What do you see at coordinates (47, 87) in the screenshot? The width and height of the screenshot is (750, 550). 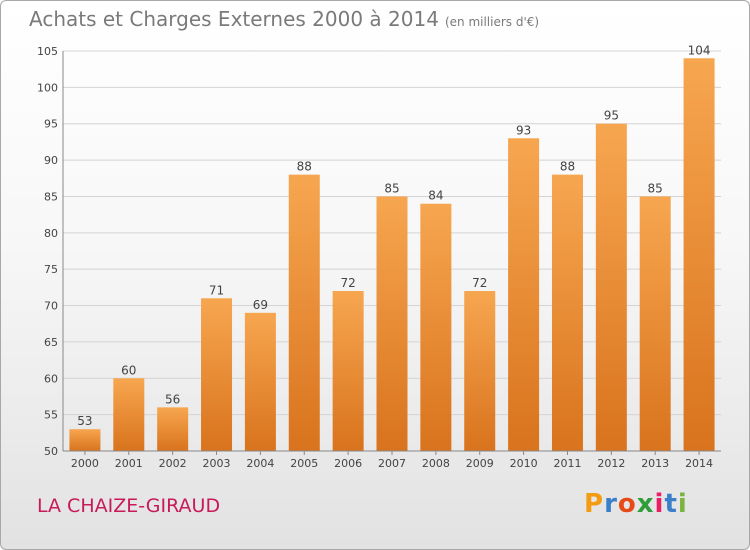 I see `y-tick-label: 100` at bounding box center [47, 87].